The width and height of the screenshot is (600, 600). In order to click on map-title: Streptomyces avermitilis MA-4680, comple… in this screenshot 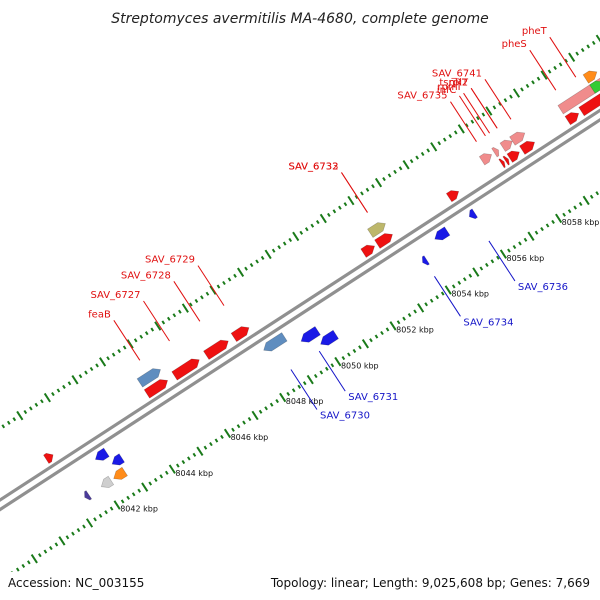, I will do `click(300, 19)`.